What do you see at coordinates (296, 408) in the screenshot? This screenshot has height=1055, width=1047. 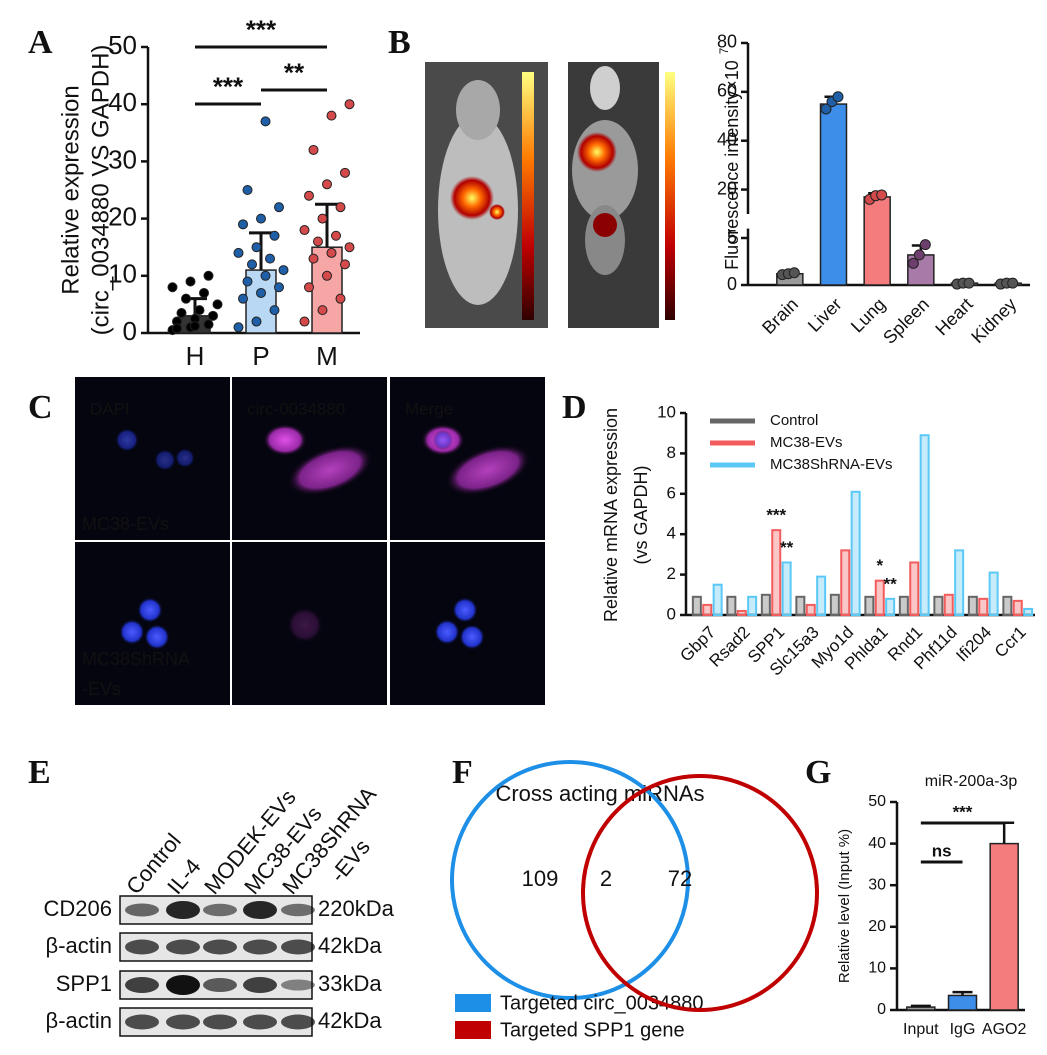 I see `channel-label: circ-0034880` at bounding box center [296, 408].